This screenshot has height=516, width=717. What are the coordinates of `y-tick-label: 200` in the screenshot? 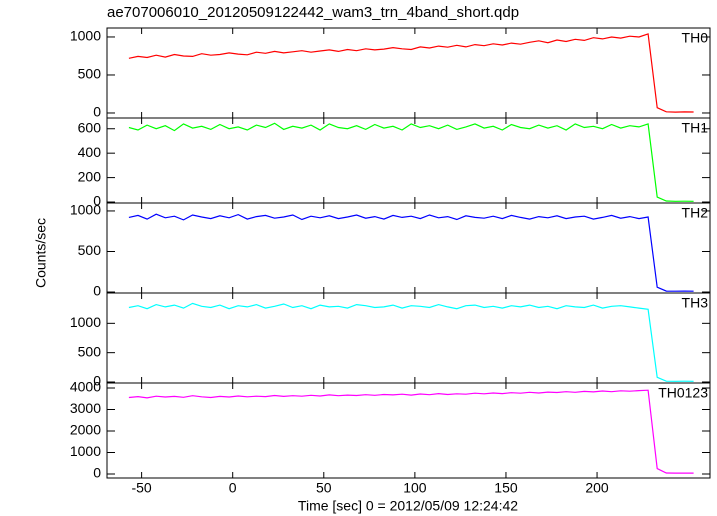 It's located at (90, 176).